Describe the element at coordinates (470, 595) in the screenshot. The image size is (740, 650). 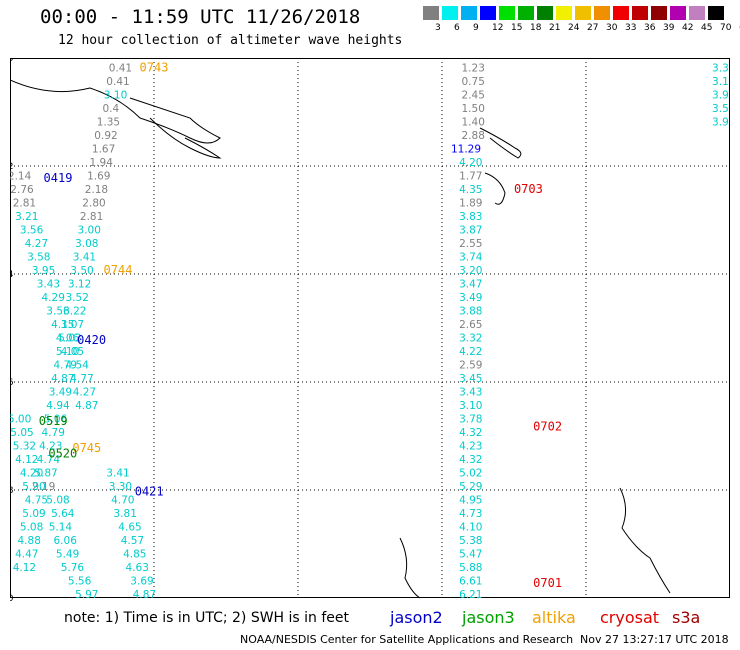
I see `wave-height-value: 6.21` at that location.